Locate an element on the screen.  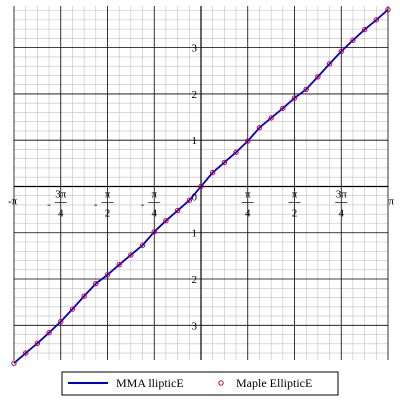
x-tick-label: 0 is located at coordinates (195, 197).